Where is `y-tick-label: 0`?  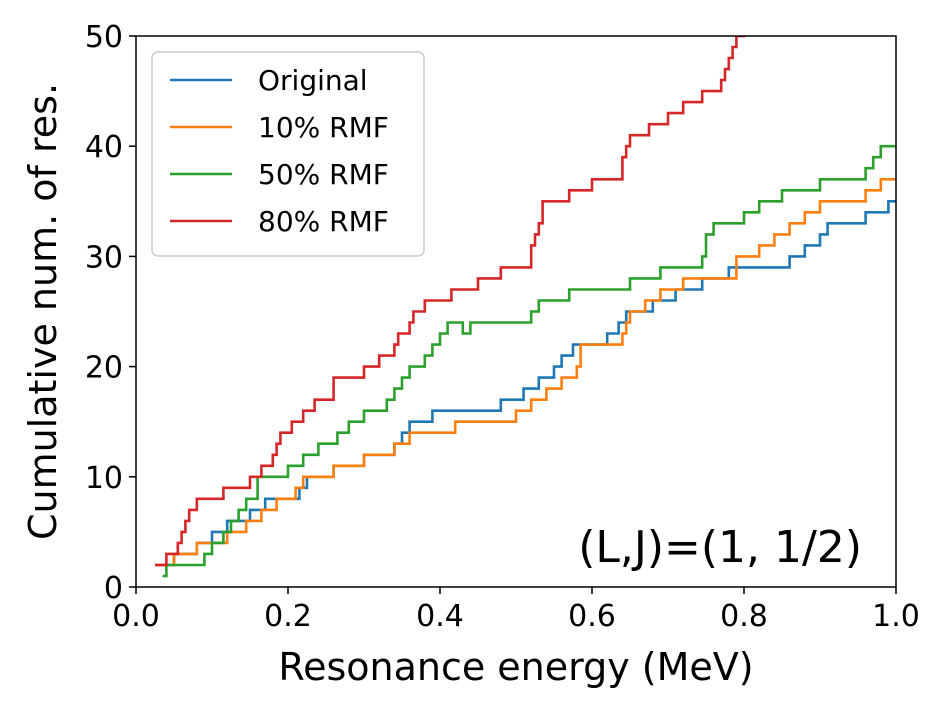 y-tick-label: 0 is located at coordinates (113, 588).